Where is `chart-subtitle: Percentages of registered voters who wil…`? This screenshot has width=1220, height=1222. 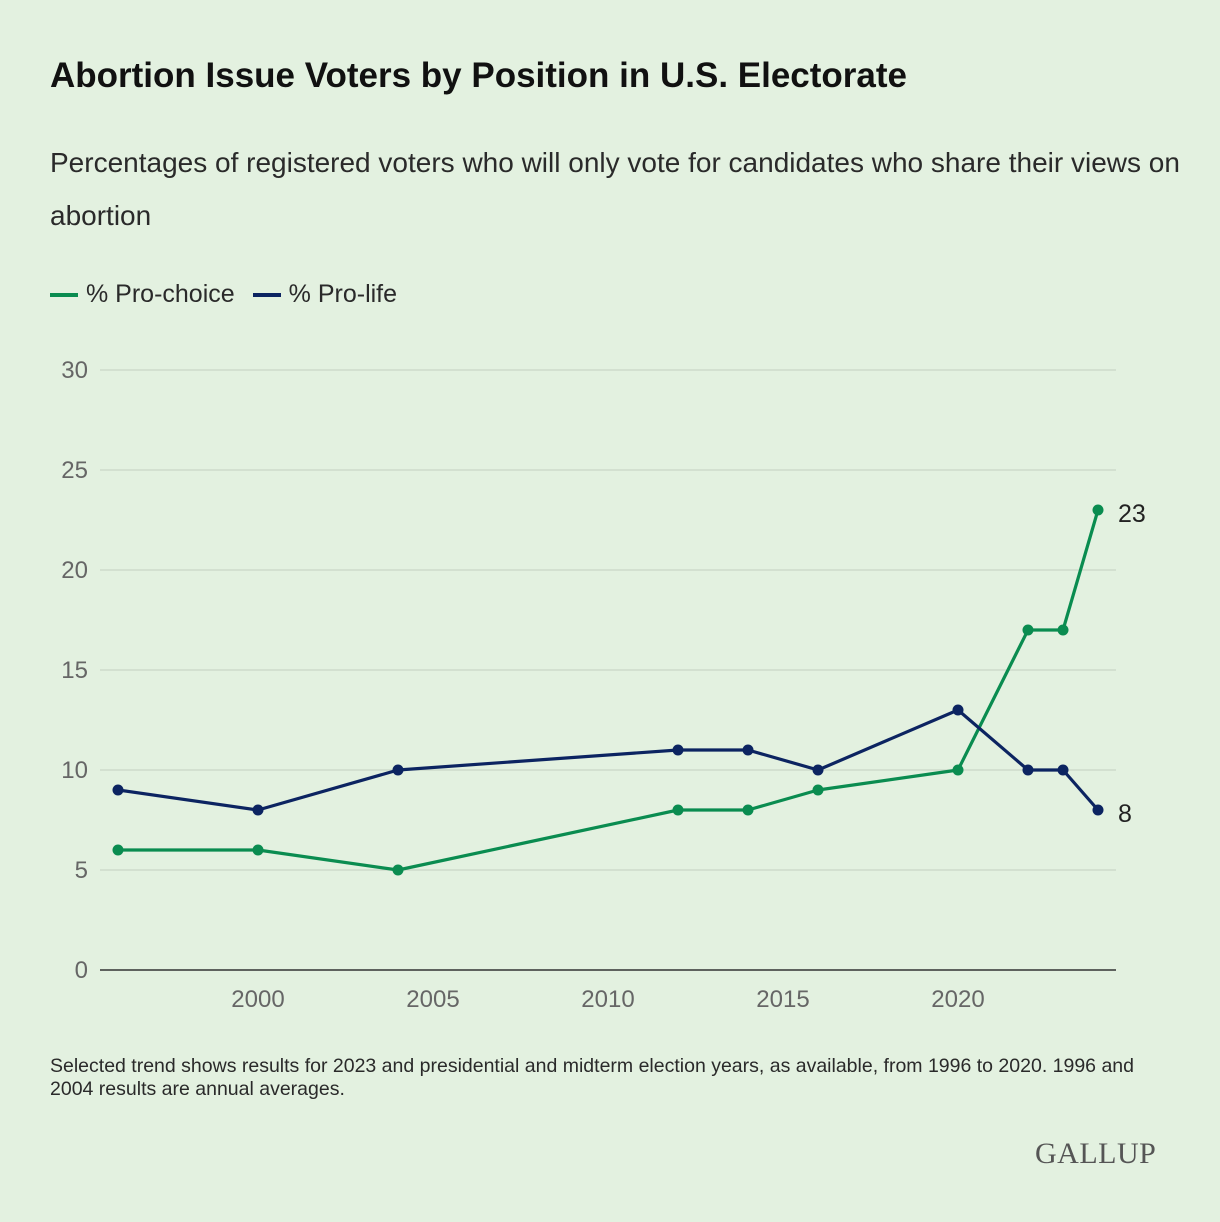
chart-subtitle: Percentages of registered voters who wil… is located at coordinates (615, 189).